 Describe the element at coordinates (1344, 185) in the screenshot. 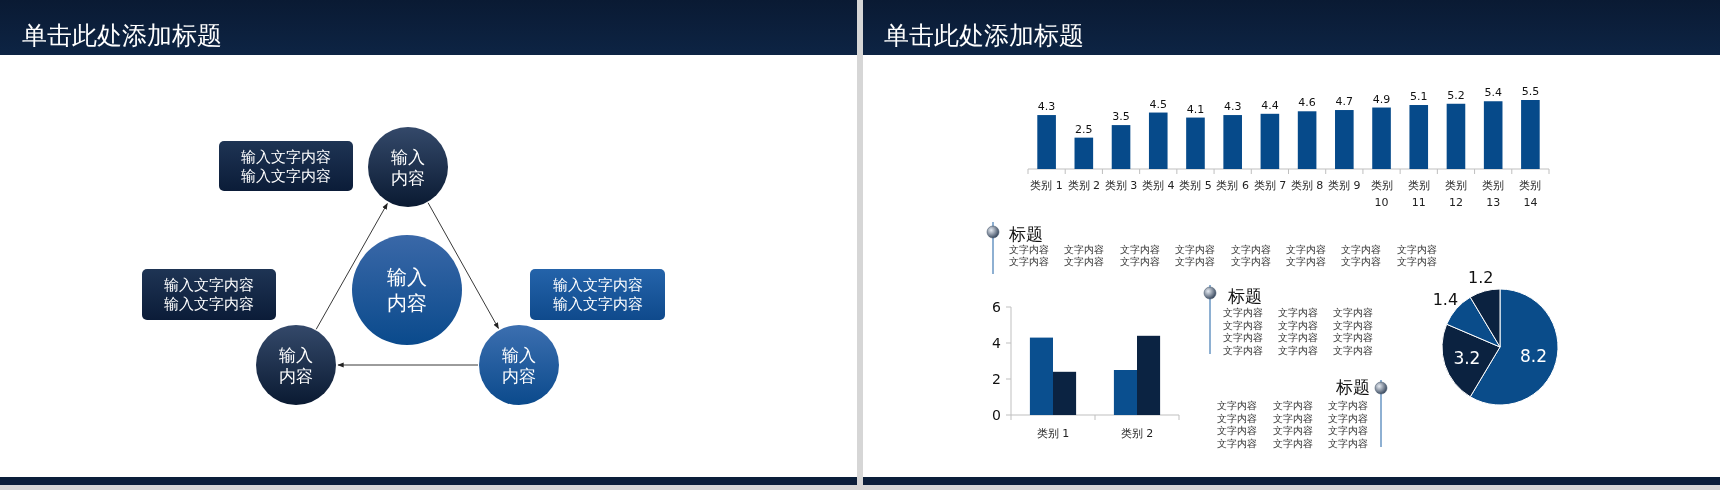

I see `x-tick-label: 类别 9` at that location.